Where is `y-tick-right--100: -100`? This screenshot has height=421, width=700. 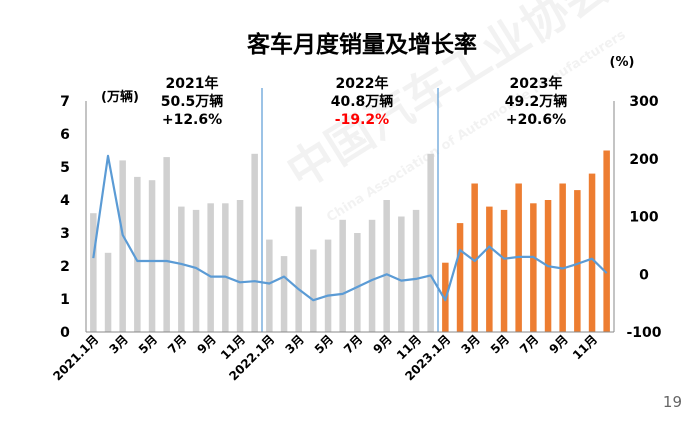
y-tick-right--100: -100 is located at coordinates (643, 333).